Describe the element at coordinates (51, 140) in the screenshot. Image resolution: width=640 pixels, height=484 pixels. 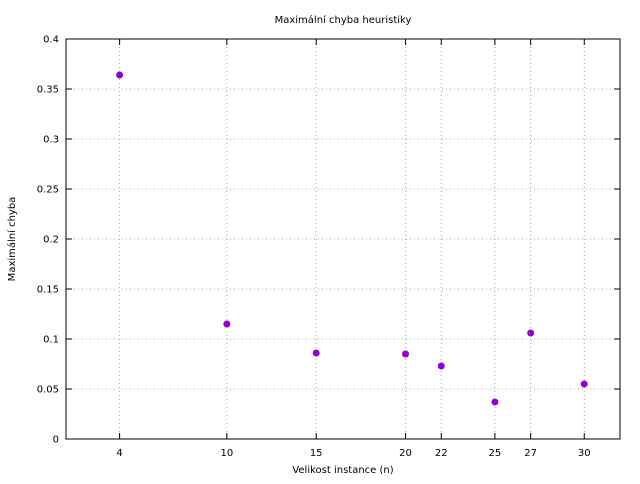
I see `y-tick-label: 0.3` at that location.